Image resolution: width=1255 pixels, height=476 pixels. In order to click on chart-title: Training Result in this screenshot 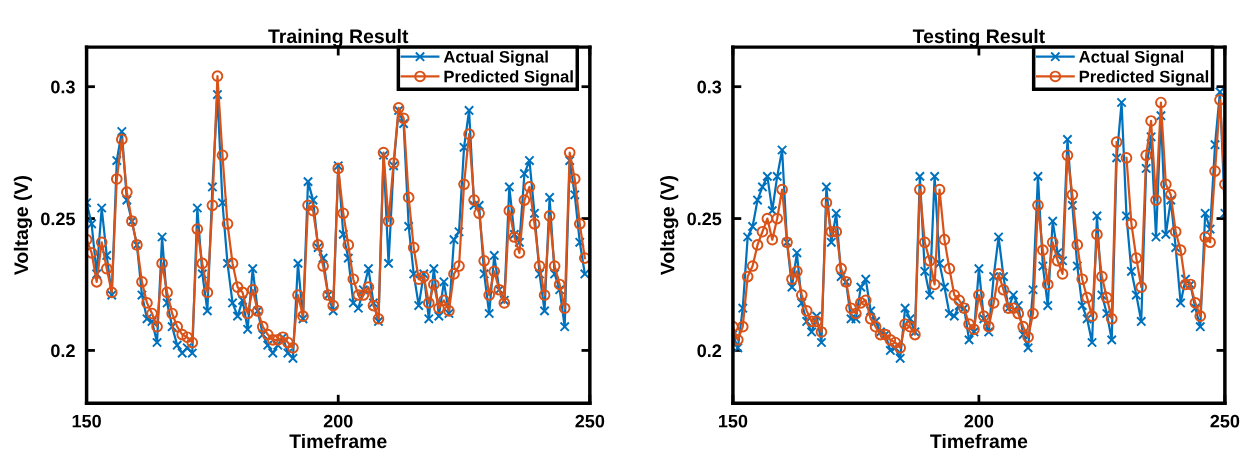, I will do `click(338, 38)`.